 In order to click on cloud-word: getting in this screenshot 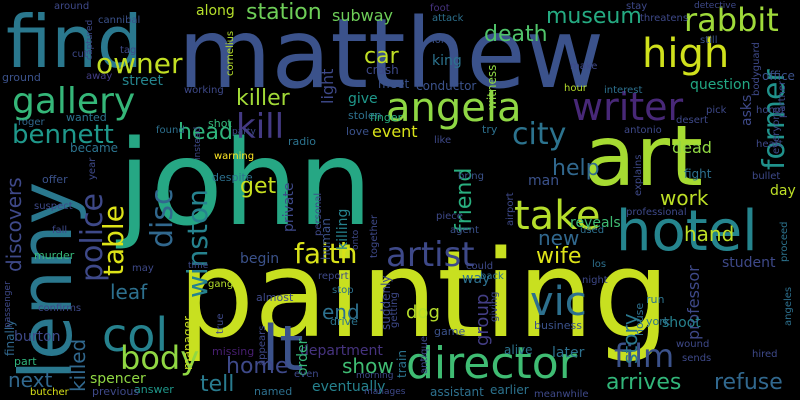, I will do `click(394, 310)`.